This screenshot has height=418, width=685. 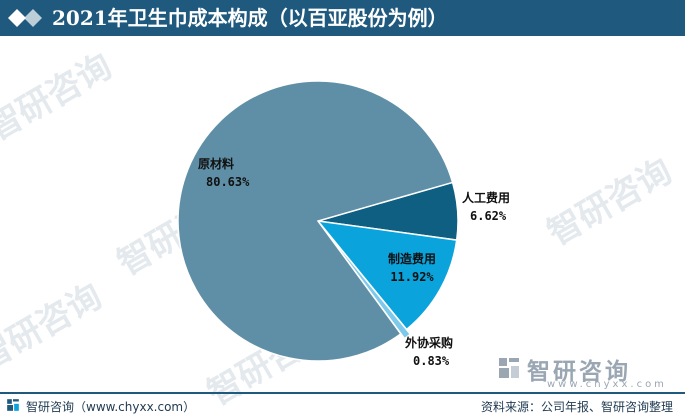 I want to click on footer-divider, so click(x=342, y=393).